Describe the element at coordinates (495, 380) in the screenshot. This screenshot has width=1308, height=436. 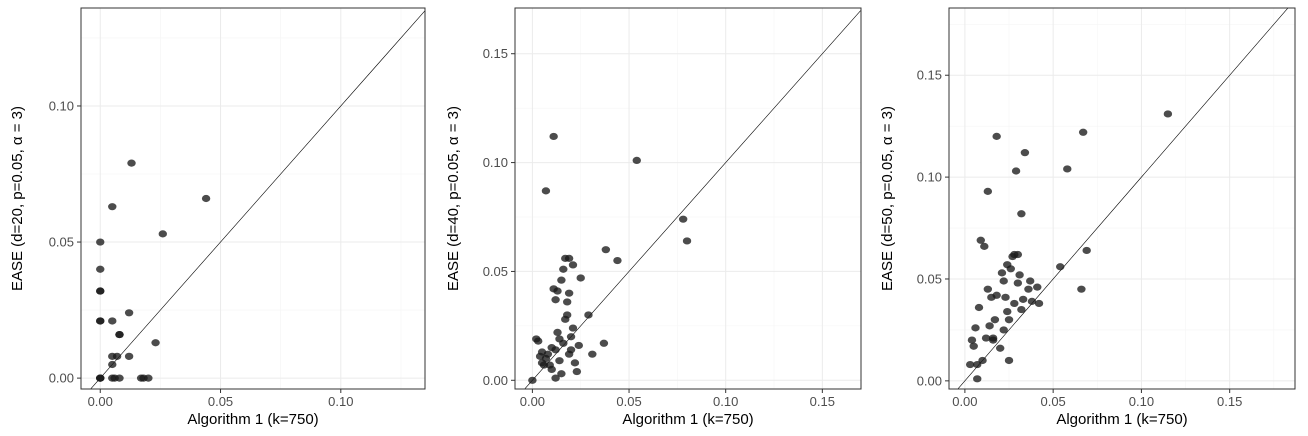
I see `y-tick-label: 0.00` at that location.